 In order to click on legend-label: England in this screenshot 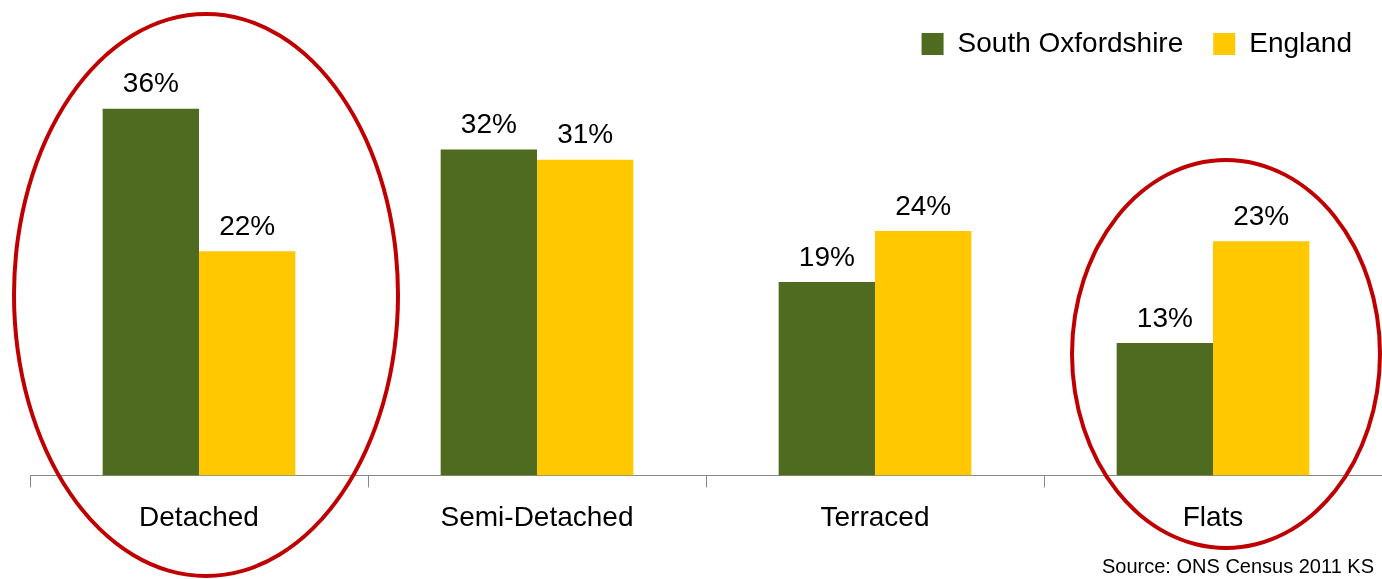, I will do `click(1301, 42)`.